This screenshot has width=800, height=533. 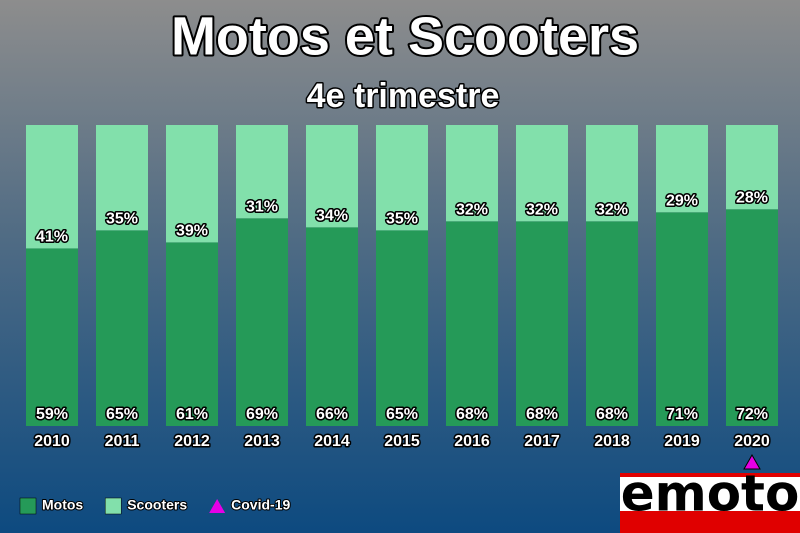 What do you see at coordinates (157, 505) in the screenshot?
I see `legend-label: Scooters` at bounding box center [157, 505].